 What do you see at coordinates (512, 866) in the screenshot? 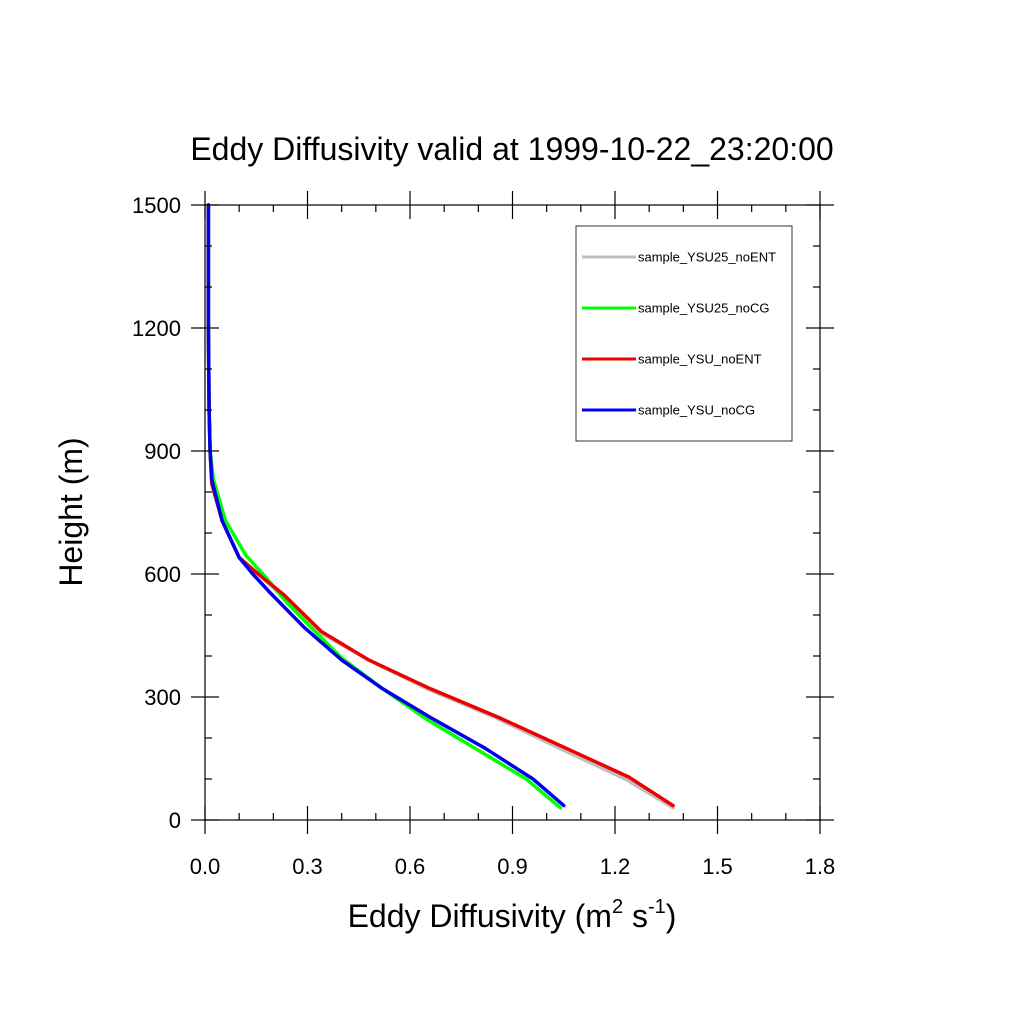
I see `x-tick-label: 0.9` at bounding box center [512, 866].